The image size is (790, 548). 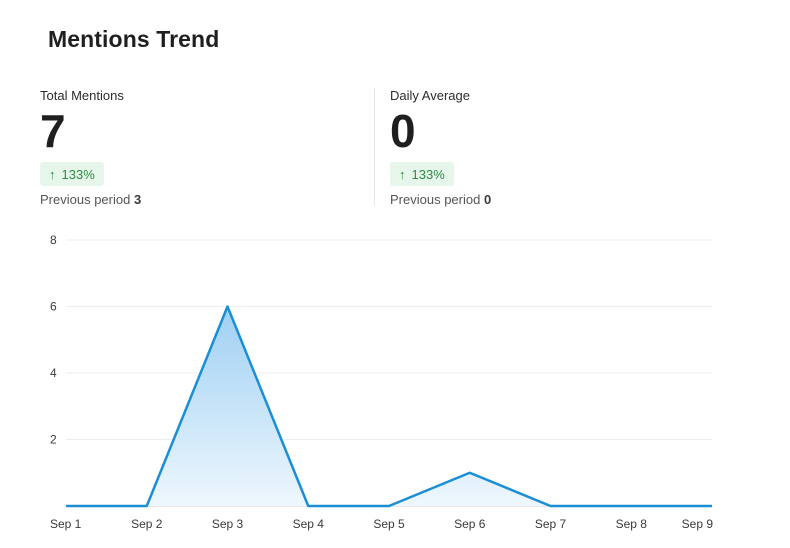 I want to click on total-mentions-change-badge: ↑ 133%, so click(x=72, y=174).